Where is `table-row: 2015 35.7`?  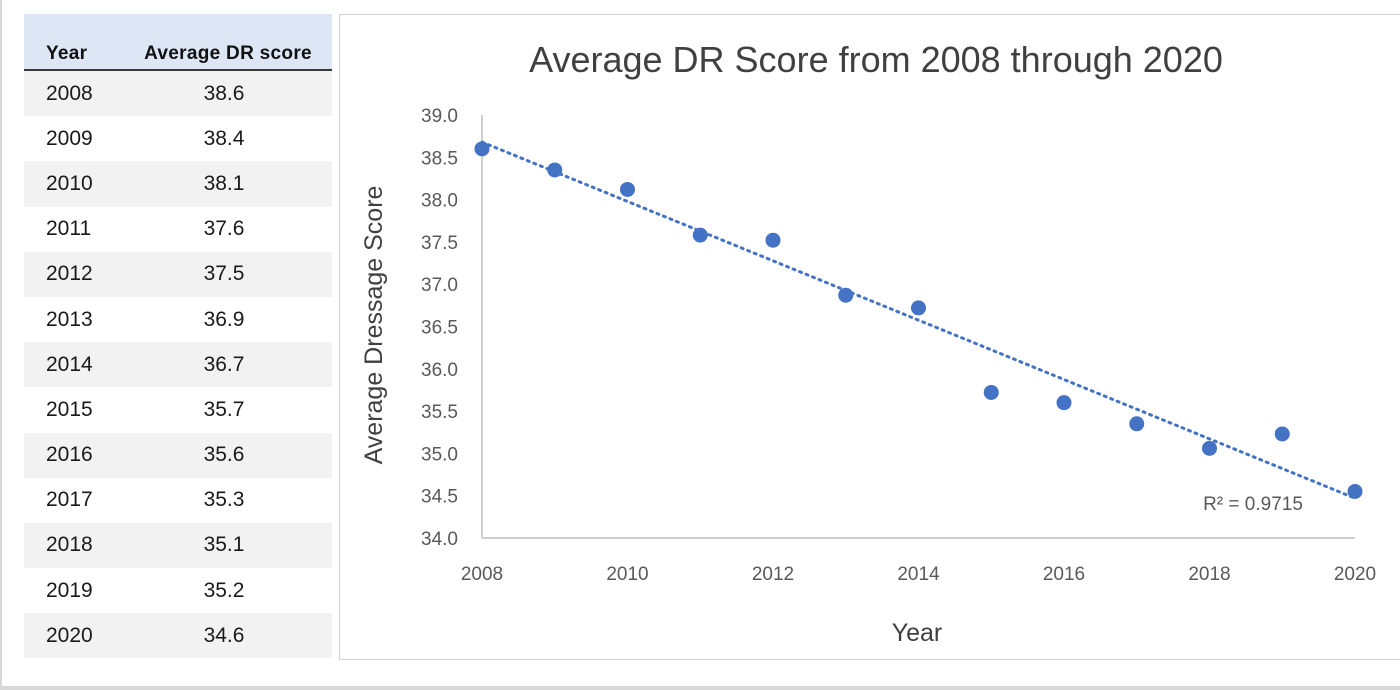
table-row: 2015 35.7 is located at coordinates (178, 410).